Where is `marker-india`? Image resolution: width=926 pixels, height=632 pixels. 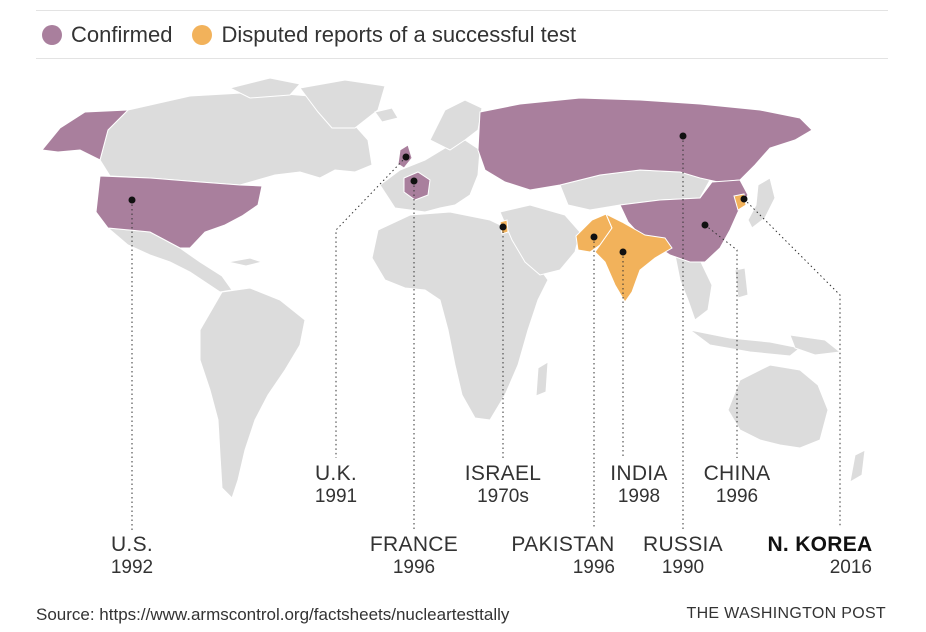 marker-india is located at coordinates (623, 252).